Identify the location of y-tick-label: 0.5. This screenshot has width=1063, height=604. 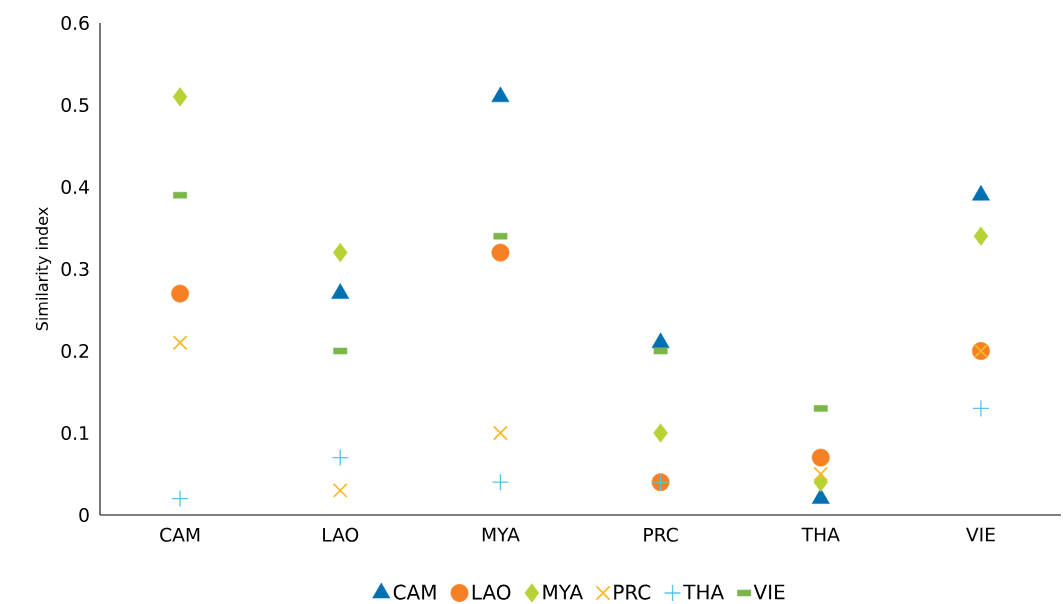
(75, 105).